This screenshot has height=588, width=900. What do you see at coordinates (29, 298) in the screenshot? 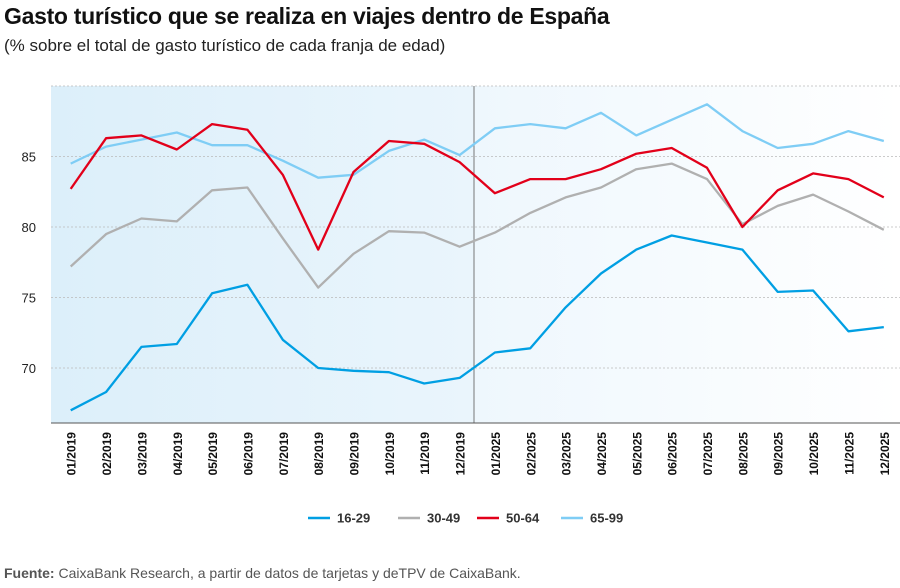
I see `y-tick-label: 75` at bounding box center [29, 298].